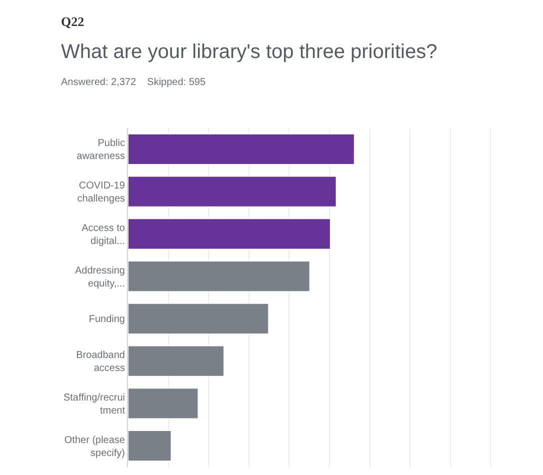 The width and height of the screenshot is (543, 475). I want to click on y-tick-label: Public awareness, so click(100, 150).